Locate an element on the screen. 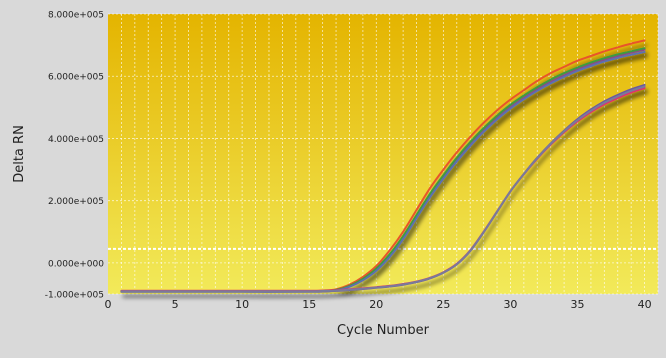  x-tick-label: 20 is located at coordinates (376, 304).